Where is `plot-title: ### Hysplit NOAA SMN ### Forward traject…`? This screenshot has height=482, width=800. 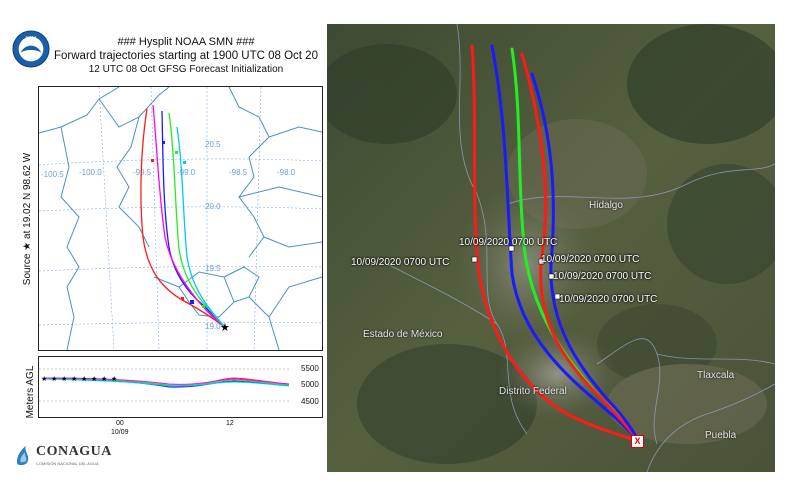
plot-title: ### Hysplit NOAA SMN ### Forward traject… is located at coordinates (186, 56).